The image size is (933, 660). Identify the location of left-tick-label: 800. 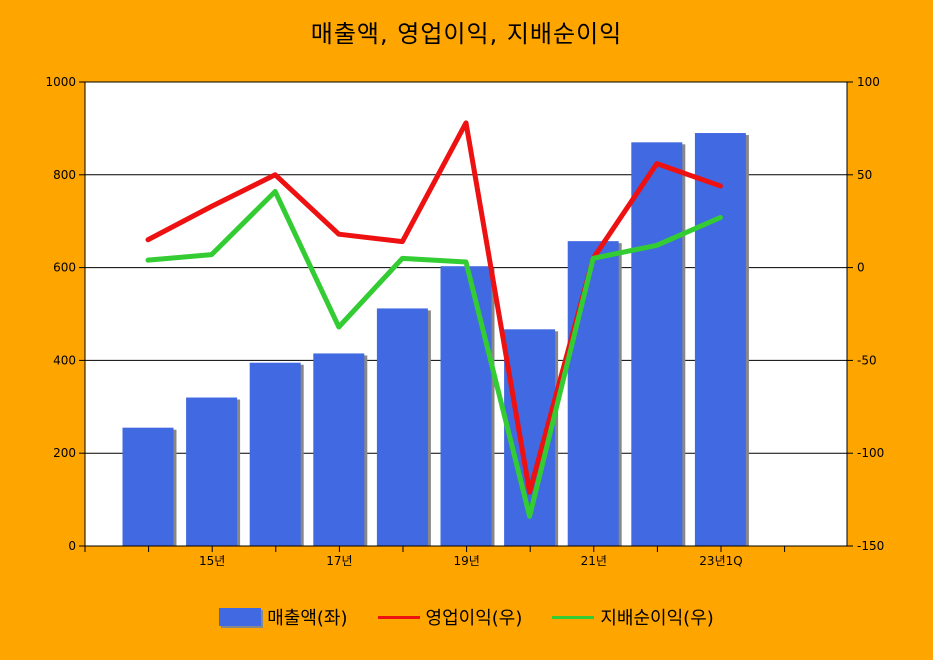
(64, 175).